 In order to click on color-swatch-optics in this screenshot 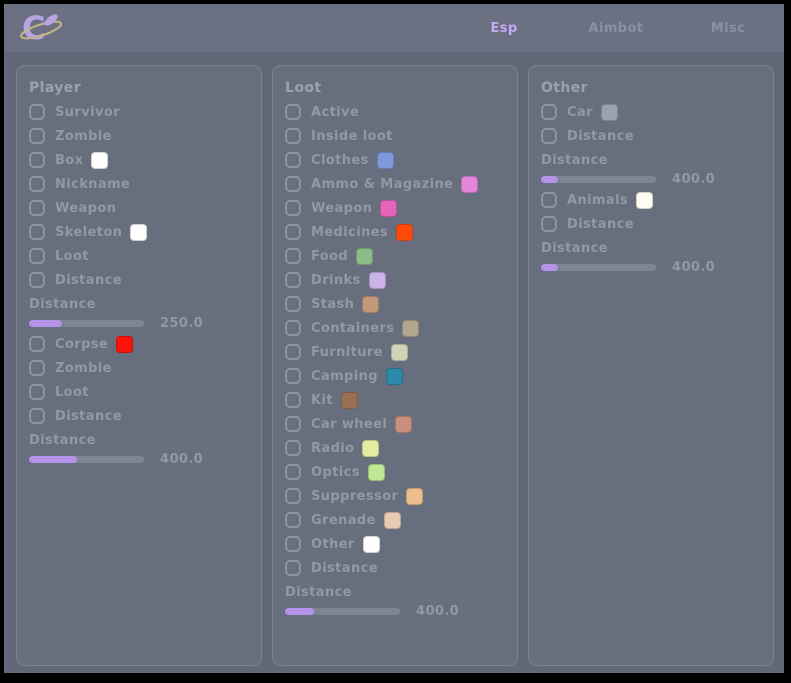, I will do `click(376, 472)`.